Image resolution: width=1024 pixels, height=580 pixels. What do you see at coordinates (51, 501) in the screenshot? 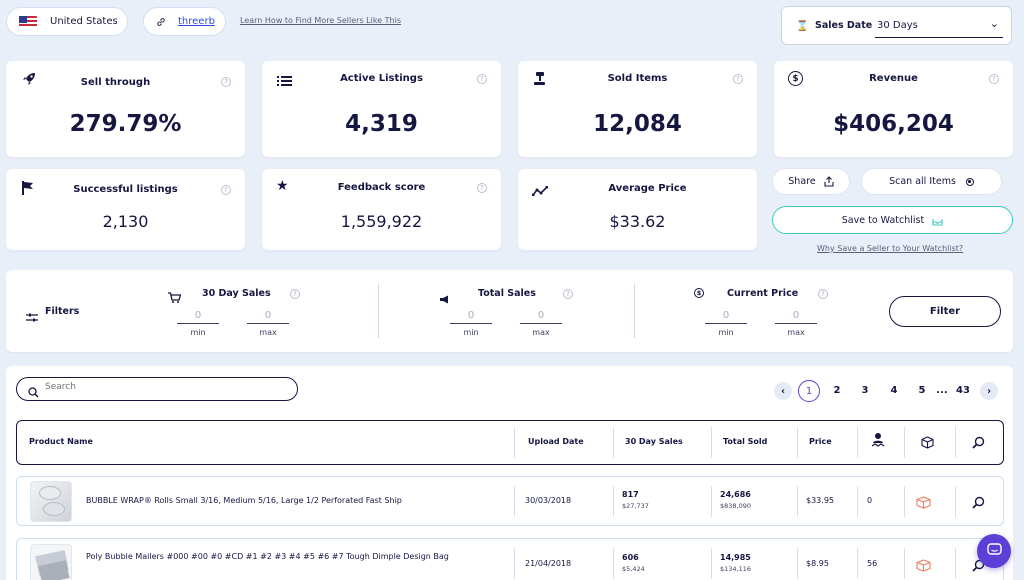
I see `product-thumbnail` at bounding box center [51, 501].